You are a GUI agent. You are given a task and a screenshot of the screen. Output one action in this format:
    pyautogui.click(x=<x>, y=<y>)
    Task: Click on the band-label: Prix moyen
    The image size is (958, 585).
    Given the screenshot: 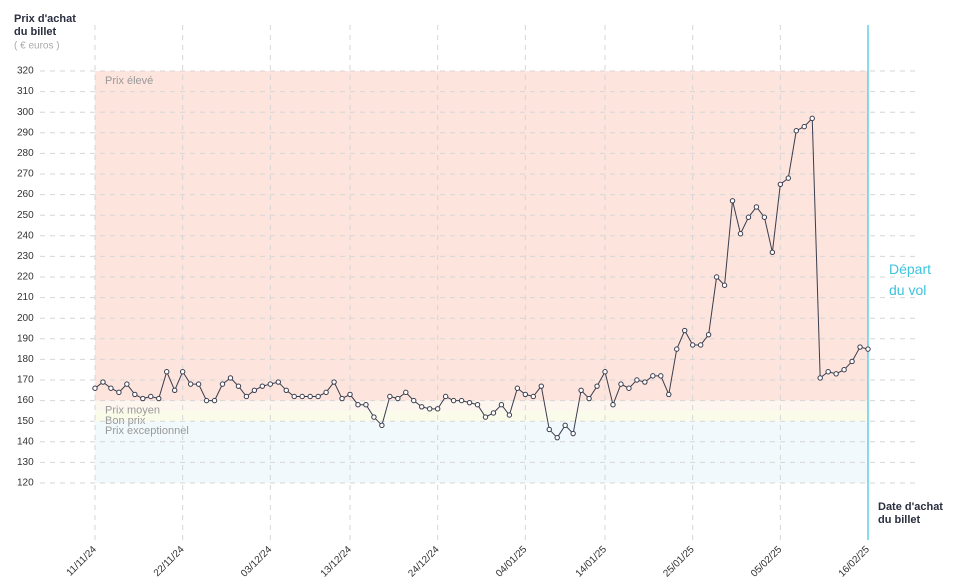 What is the action you would take?
    pyautogui.click(x=132, y=411)
    